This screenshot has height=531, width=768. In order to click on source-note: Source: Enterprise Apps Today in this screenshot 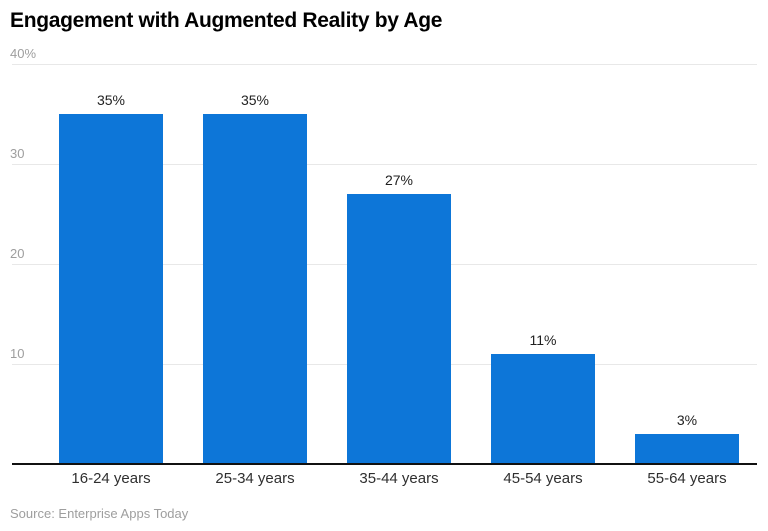, I will do `click(99, 513)`.